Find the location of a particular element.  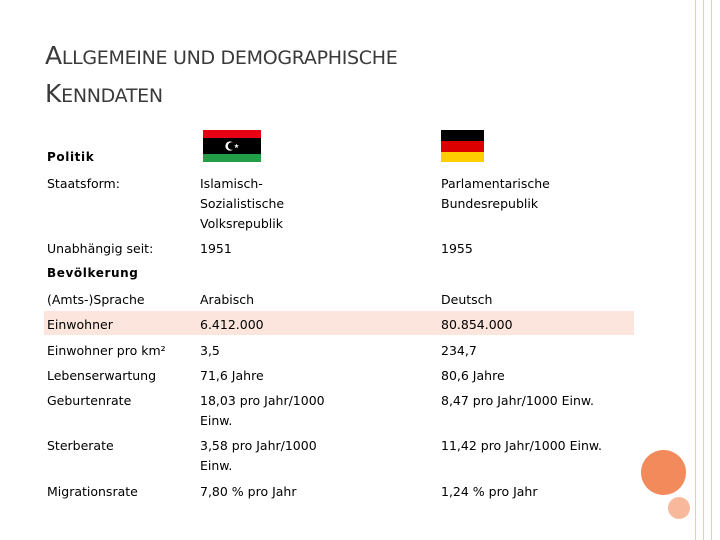

row-label-einwohner: Einwohner is located at coordinates (80, 324).